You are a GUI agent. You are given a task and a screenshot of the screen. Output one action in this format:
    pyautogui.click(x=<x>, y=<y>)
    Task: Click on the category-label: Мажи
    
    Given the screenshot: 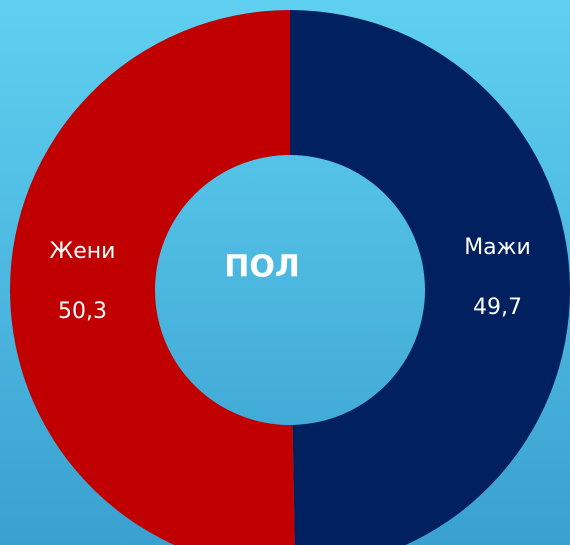 What is the action you would take?
    pyautogui.click(x=497, y=247)
    